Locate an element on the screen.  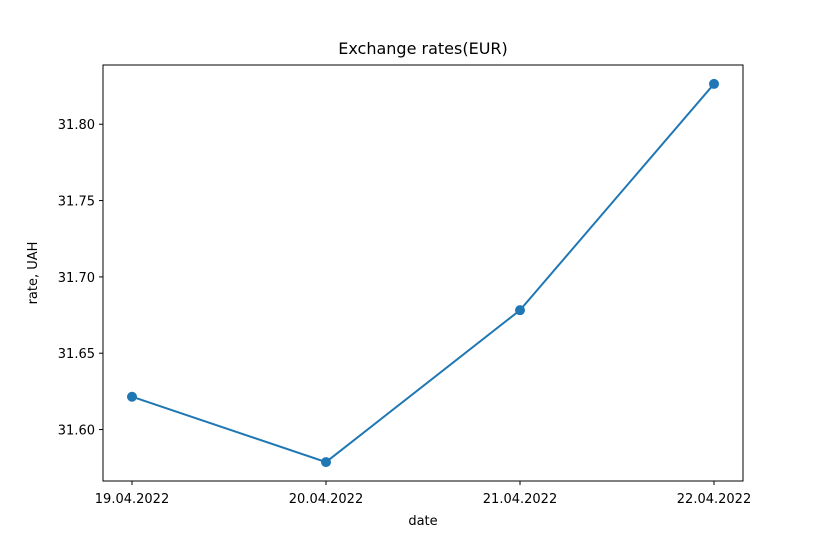
y-tick-label: 31.65 is located at coordinates (76, 354).